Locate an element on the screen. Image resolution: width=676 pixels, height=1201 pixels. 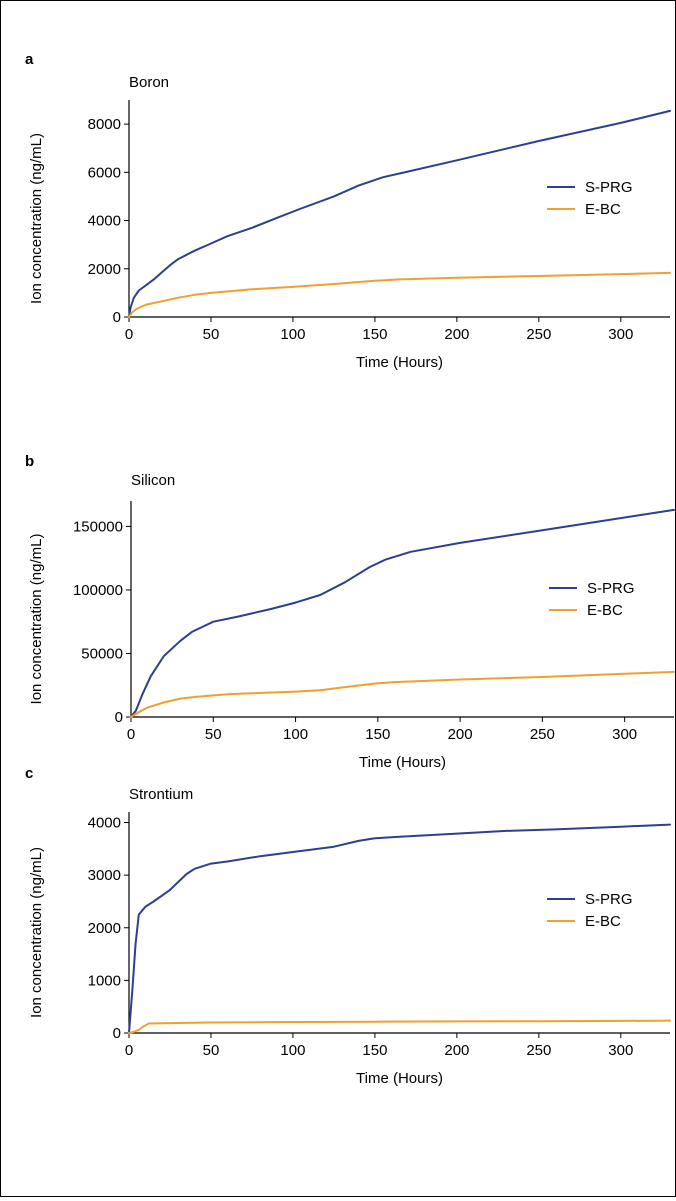
chart-title: Silicon is located at coordinates (153, 480).